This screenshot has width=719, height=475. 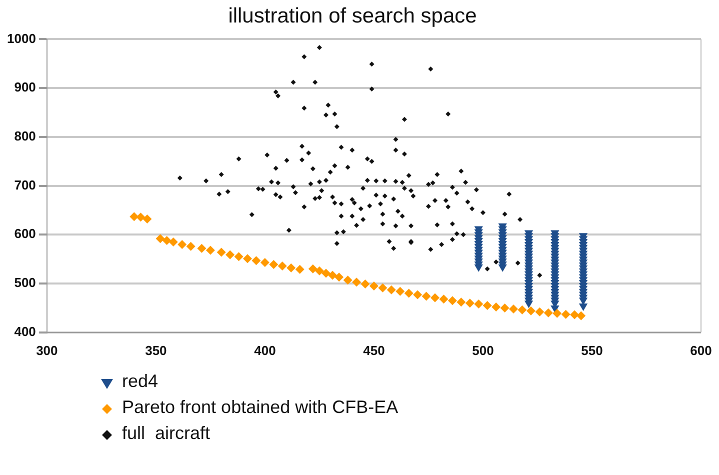 What do you see at coordinates (25, 234) in the screenshot?
I see `y-tick-label: 600` at bounding box center [25, 234].